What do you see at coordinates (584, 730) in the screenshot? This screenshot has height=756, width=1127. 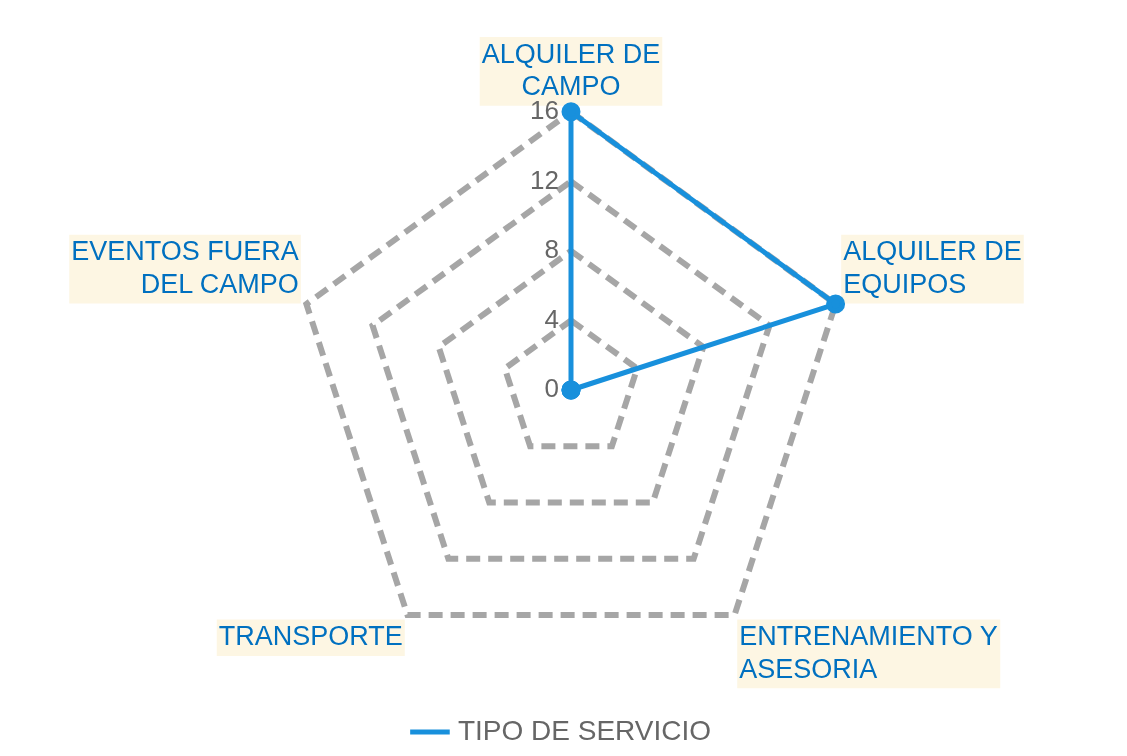 I see `legend-label: TIPO DE SERVICIO` at bounding box center [584, 730].